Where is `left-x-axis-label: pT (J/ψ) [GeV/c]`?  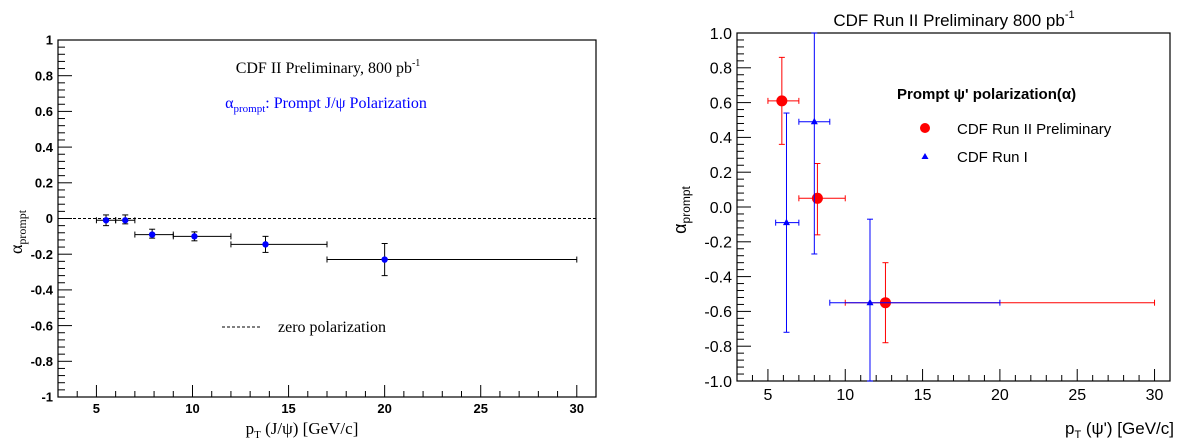
left-x-axis-label: pT (J/ψ) [GeV/c] is located at coordinates (302, 430).